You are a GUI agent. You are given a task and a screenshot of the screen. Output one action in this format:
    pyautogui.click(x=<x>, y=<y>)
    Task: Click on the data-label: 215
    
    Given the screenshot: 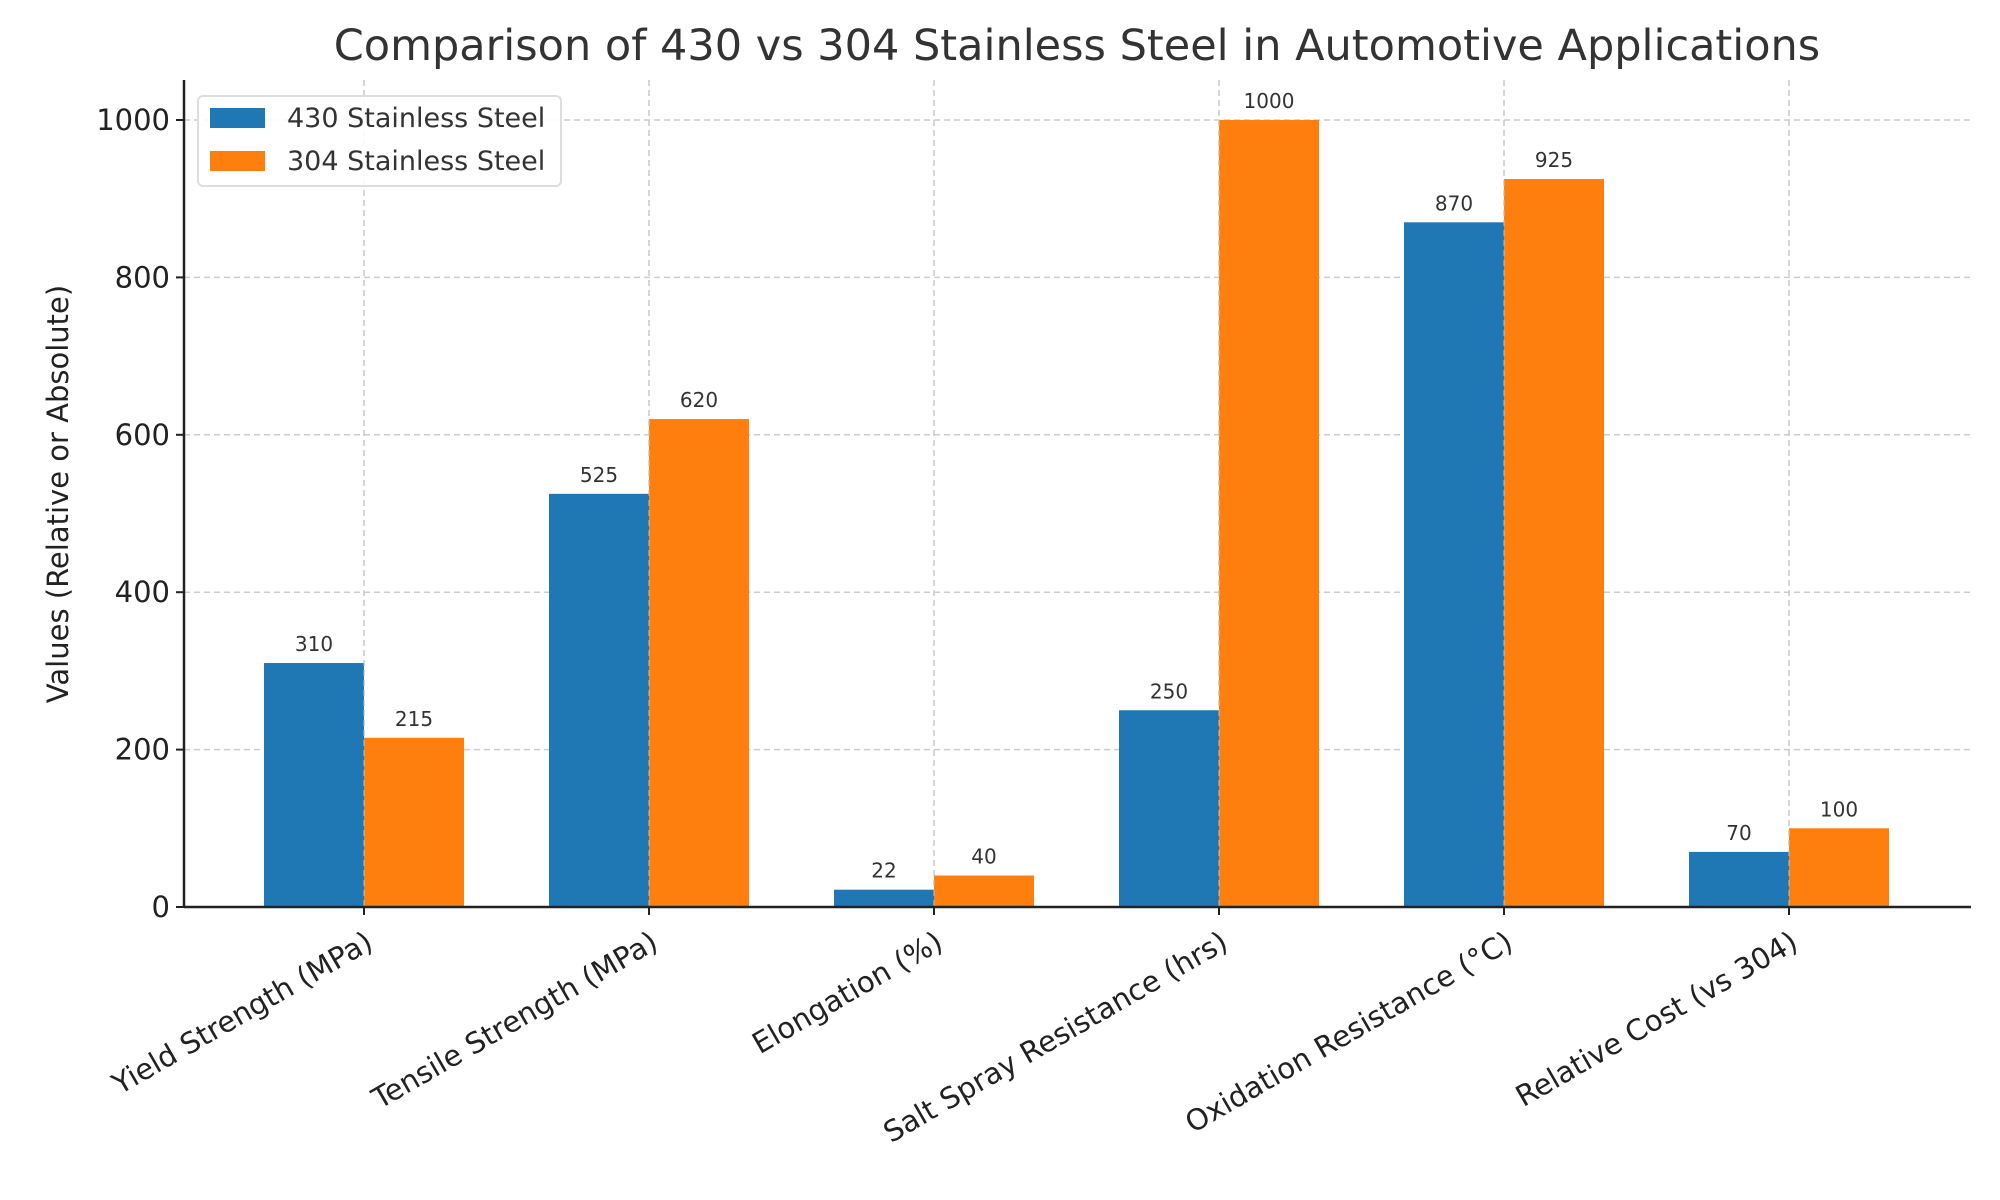 What is the action you would take?
    pyautogui.click(x=414, y=719)
    